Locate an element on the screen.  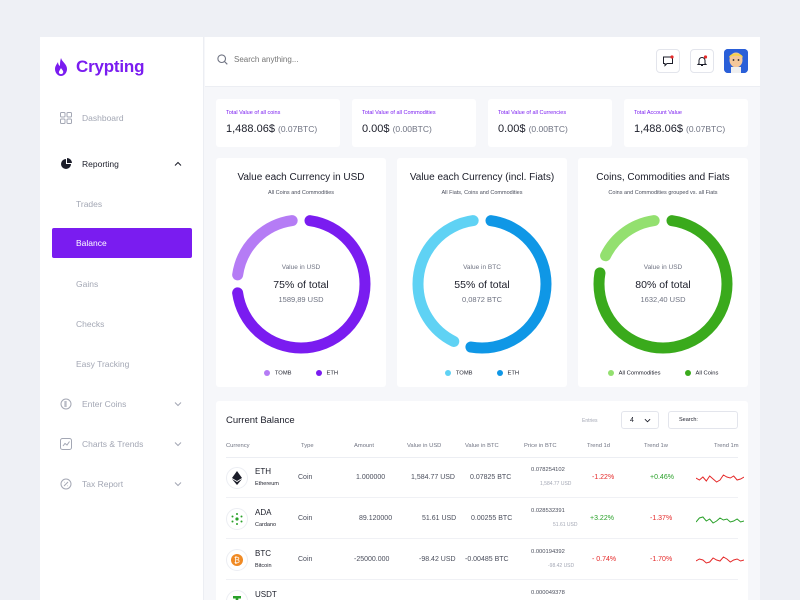
chevron-up-icon is located at coordinates (178, 163).